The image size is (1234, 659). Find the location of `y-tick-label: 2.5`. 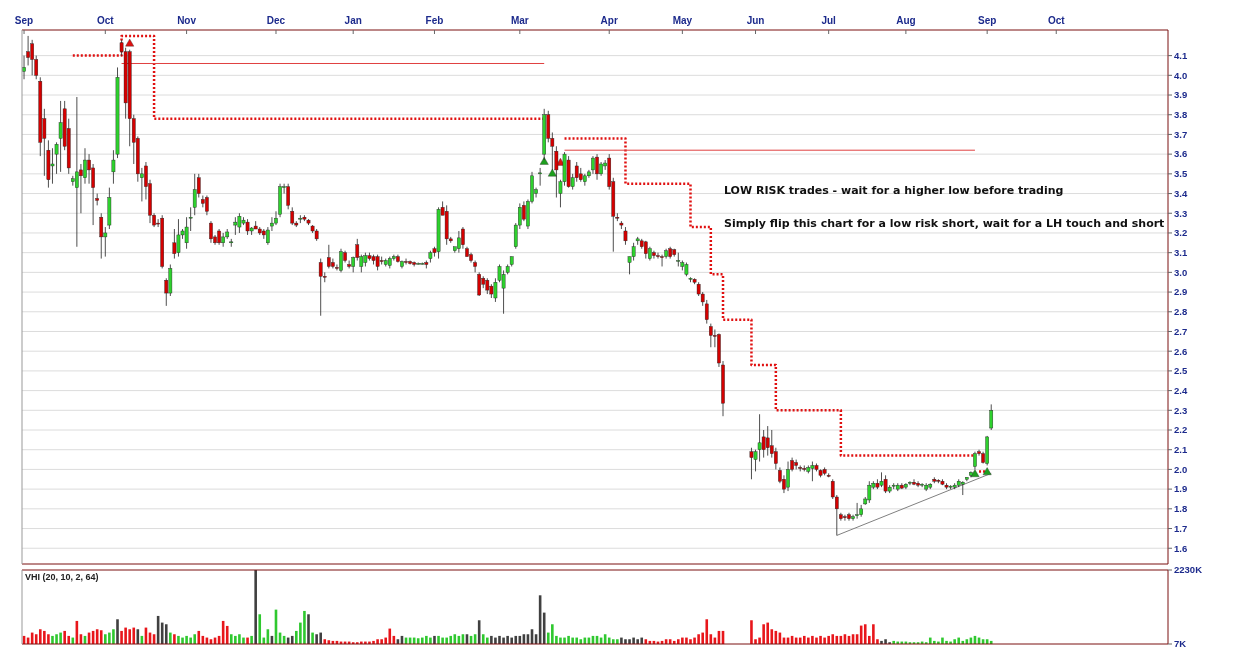

y-tick-label: 2.5 is located at coordinates (1181, 371).